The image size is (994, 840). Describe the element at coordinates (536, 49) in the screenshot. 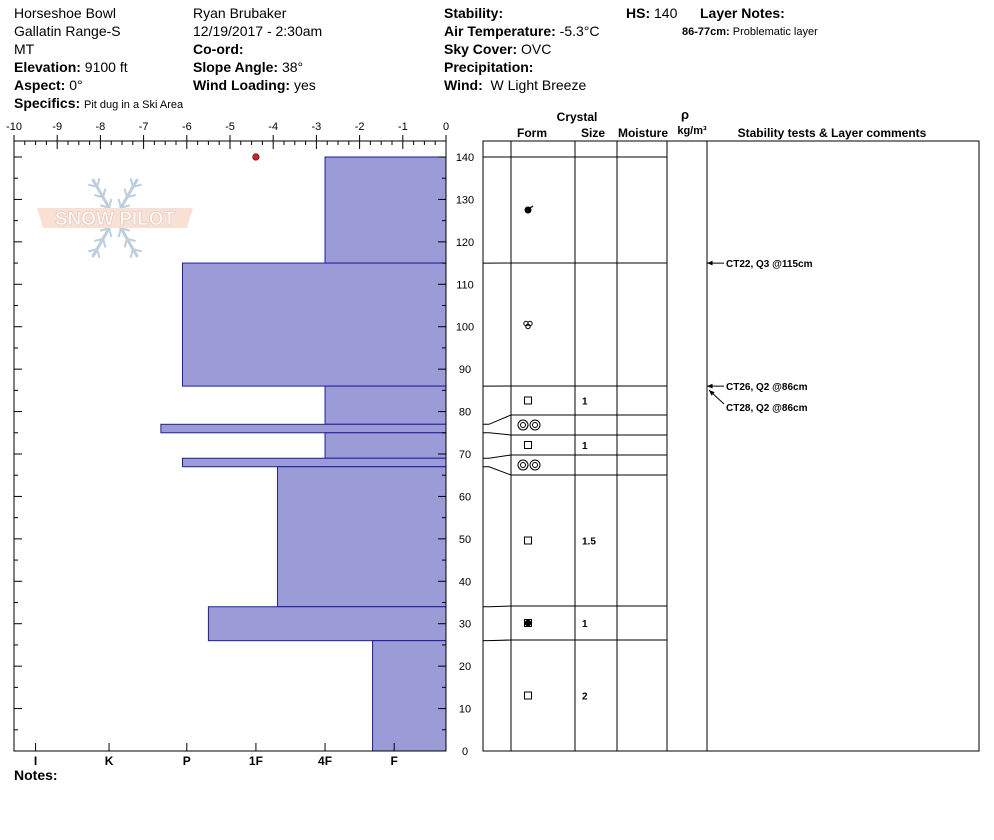

I see `sky-value: OVC` at that location.